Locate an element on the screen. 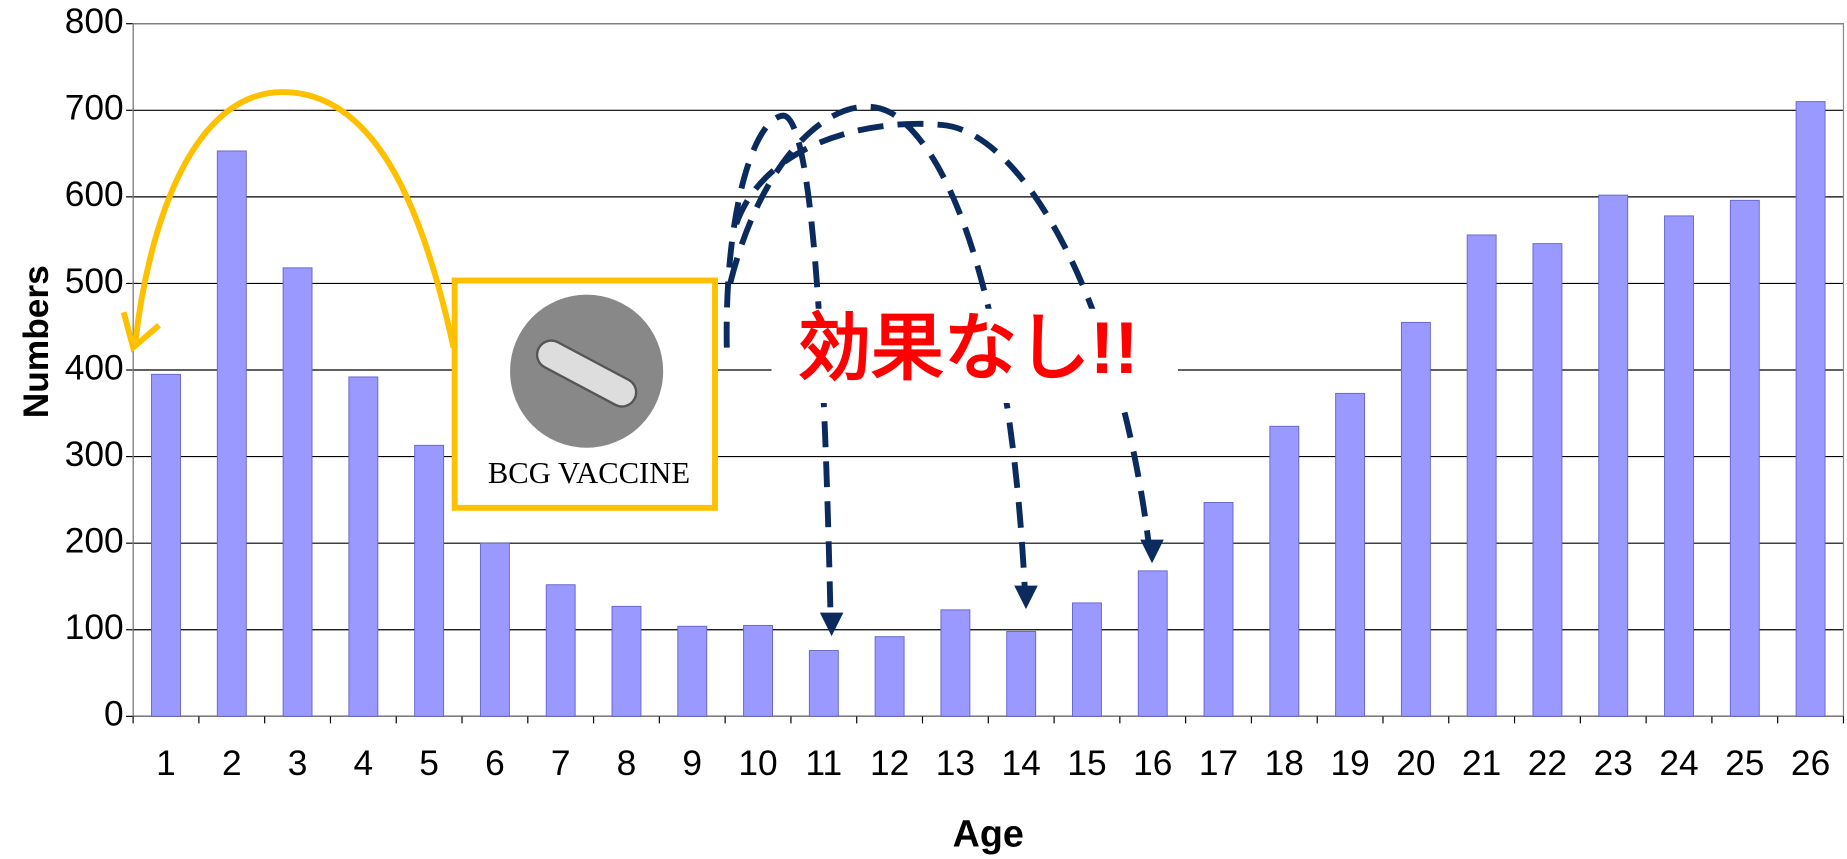  label-bg is located at coordinates (974, 355).